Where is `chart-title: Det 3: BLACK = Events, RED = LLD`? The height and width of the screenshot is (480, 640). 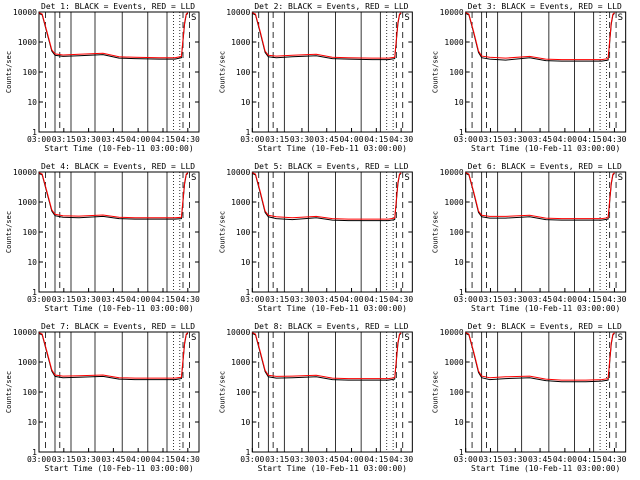 chart-title: Det 3: BLACK = Events, RED = LLD is located at coordinates (545, 6).